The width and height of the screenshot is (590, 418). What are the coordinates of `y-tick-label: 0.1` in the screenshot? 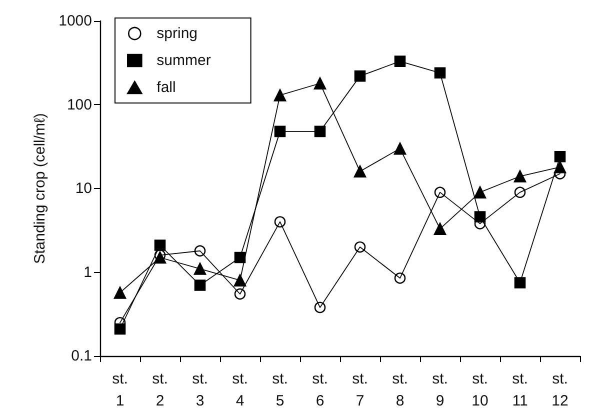 It's located at (81, 356).